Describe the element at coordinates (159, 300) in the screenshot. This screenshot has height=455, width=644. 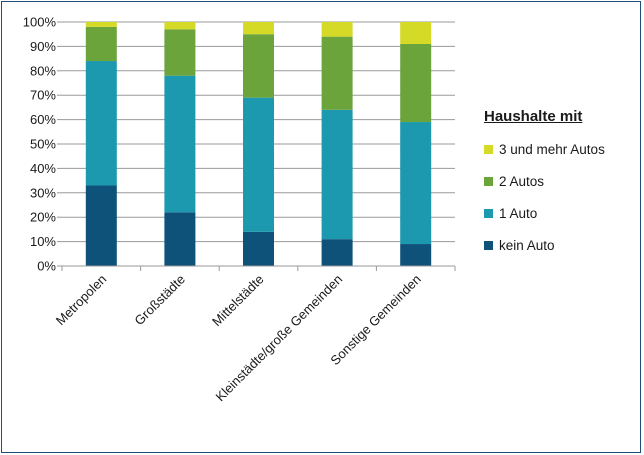
I see `x-category-label: Großstädte` at that location.